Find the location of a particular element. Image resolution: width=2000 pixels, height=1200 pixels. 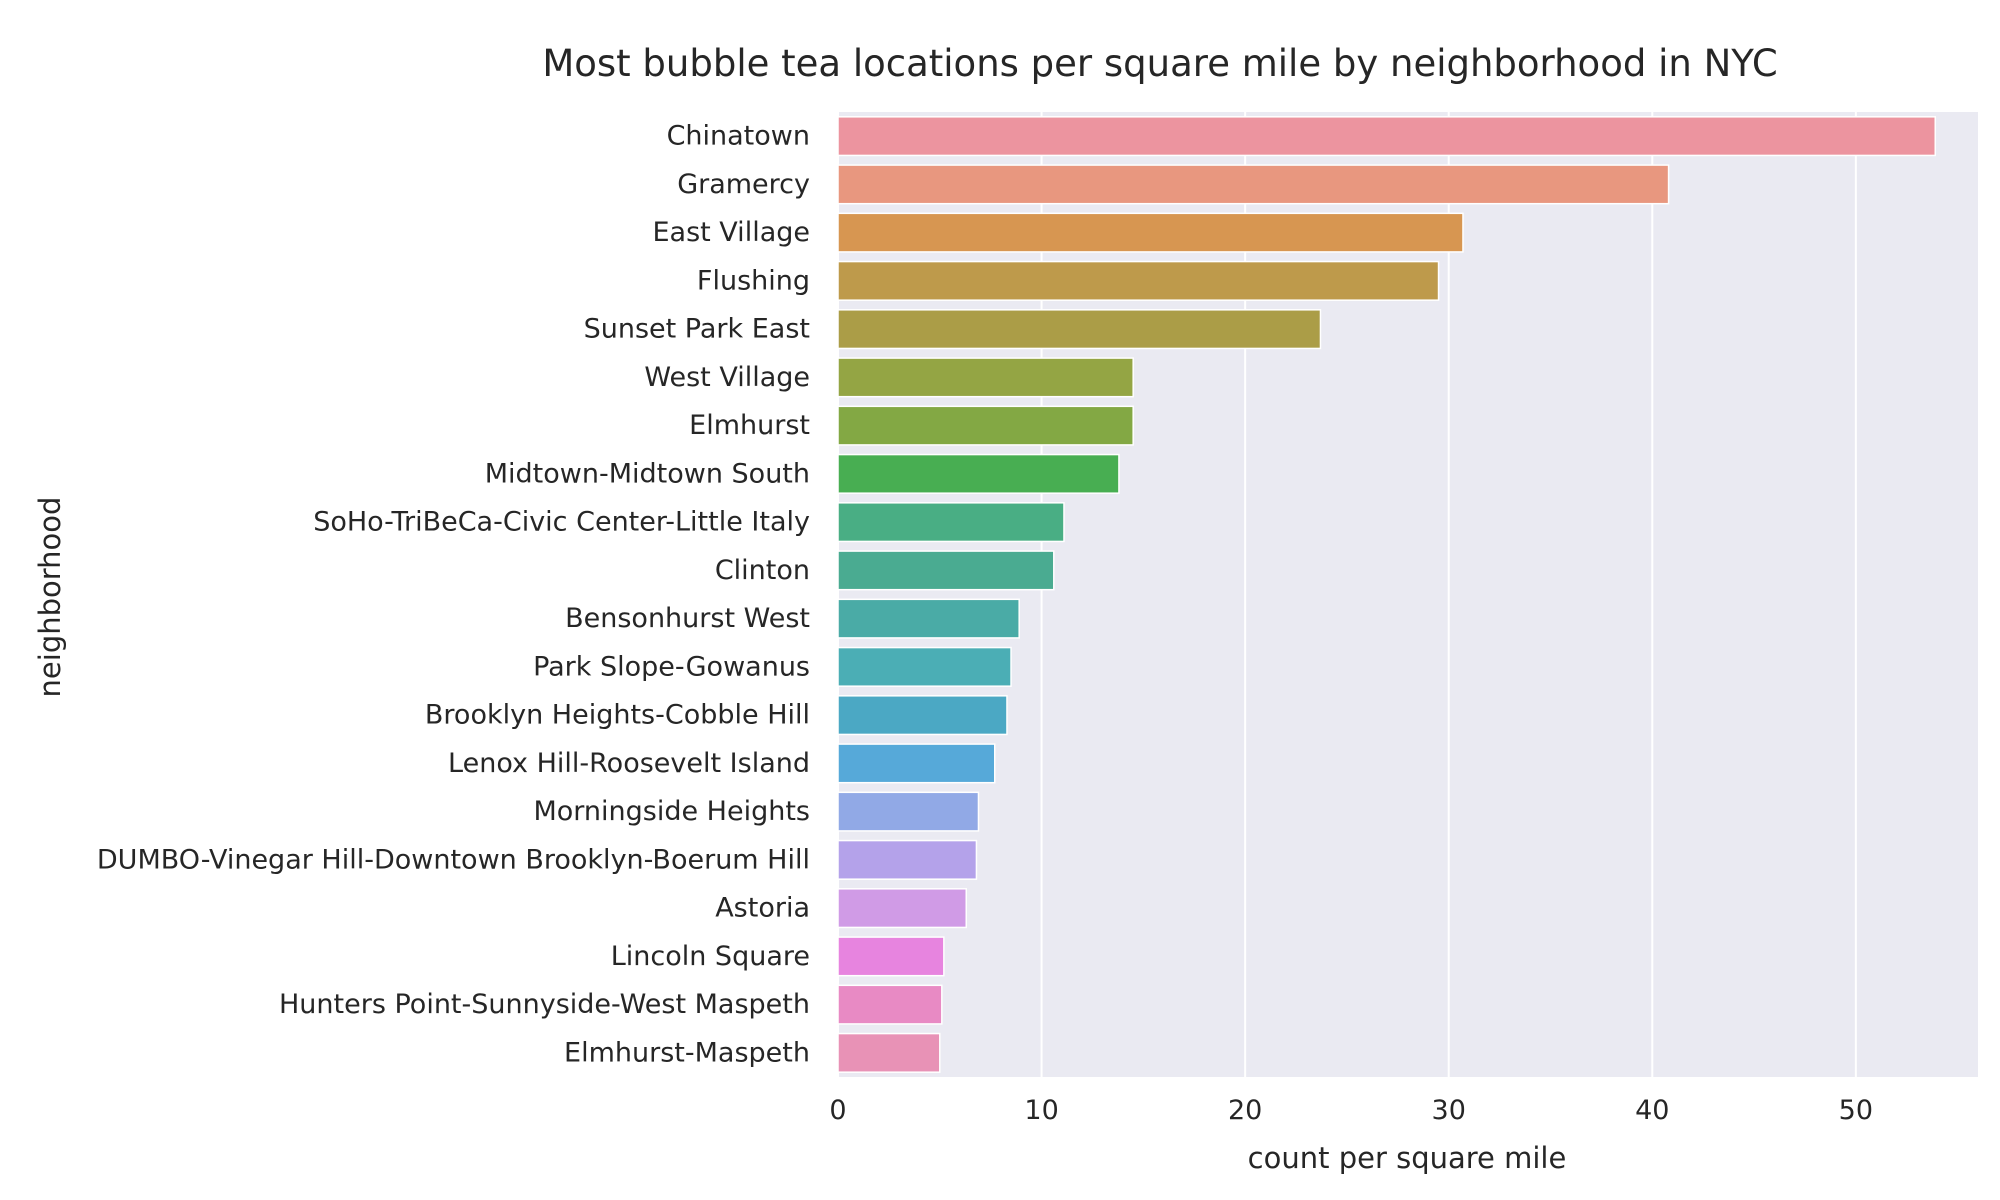

y-tick-label: Morningside Heights is located at coordinates (671, 811).